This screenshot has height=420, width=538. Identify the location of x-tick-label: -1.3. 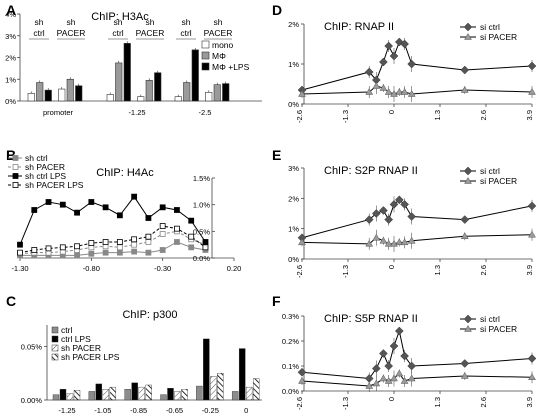
(345, 271).